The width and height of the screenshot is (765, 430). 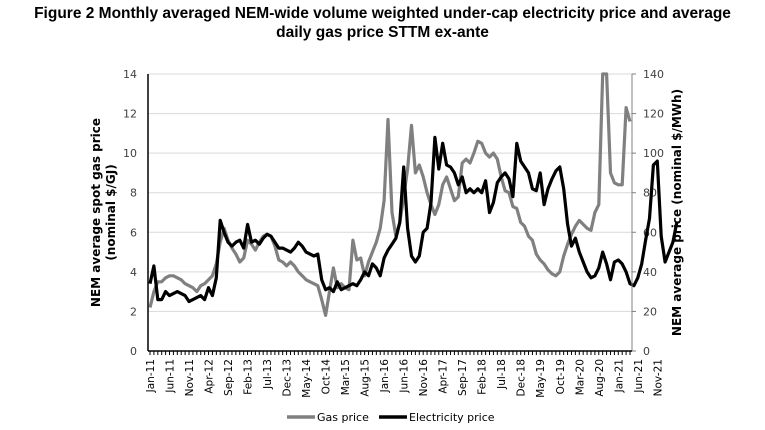 What do you see at coordinates (130, 114) in the screenshot?
I see `y-tick-label-left: 12` at bounding box center [130, 114].